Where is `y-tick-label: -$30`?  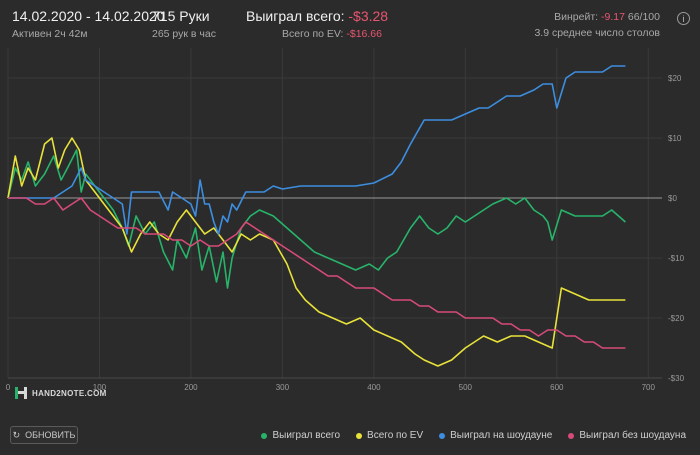 y-tick-label: -$30 is located at coordinates (676, 378).